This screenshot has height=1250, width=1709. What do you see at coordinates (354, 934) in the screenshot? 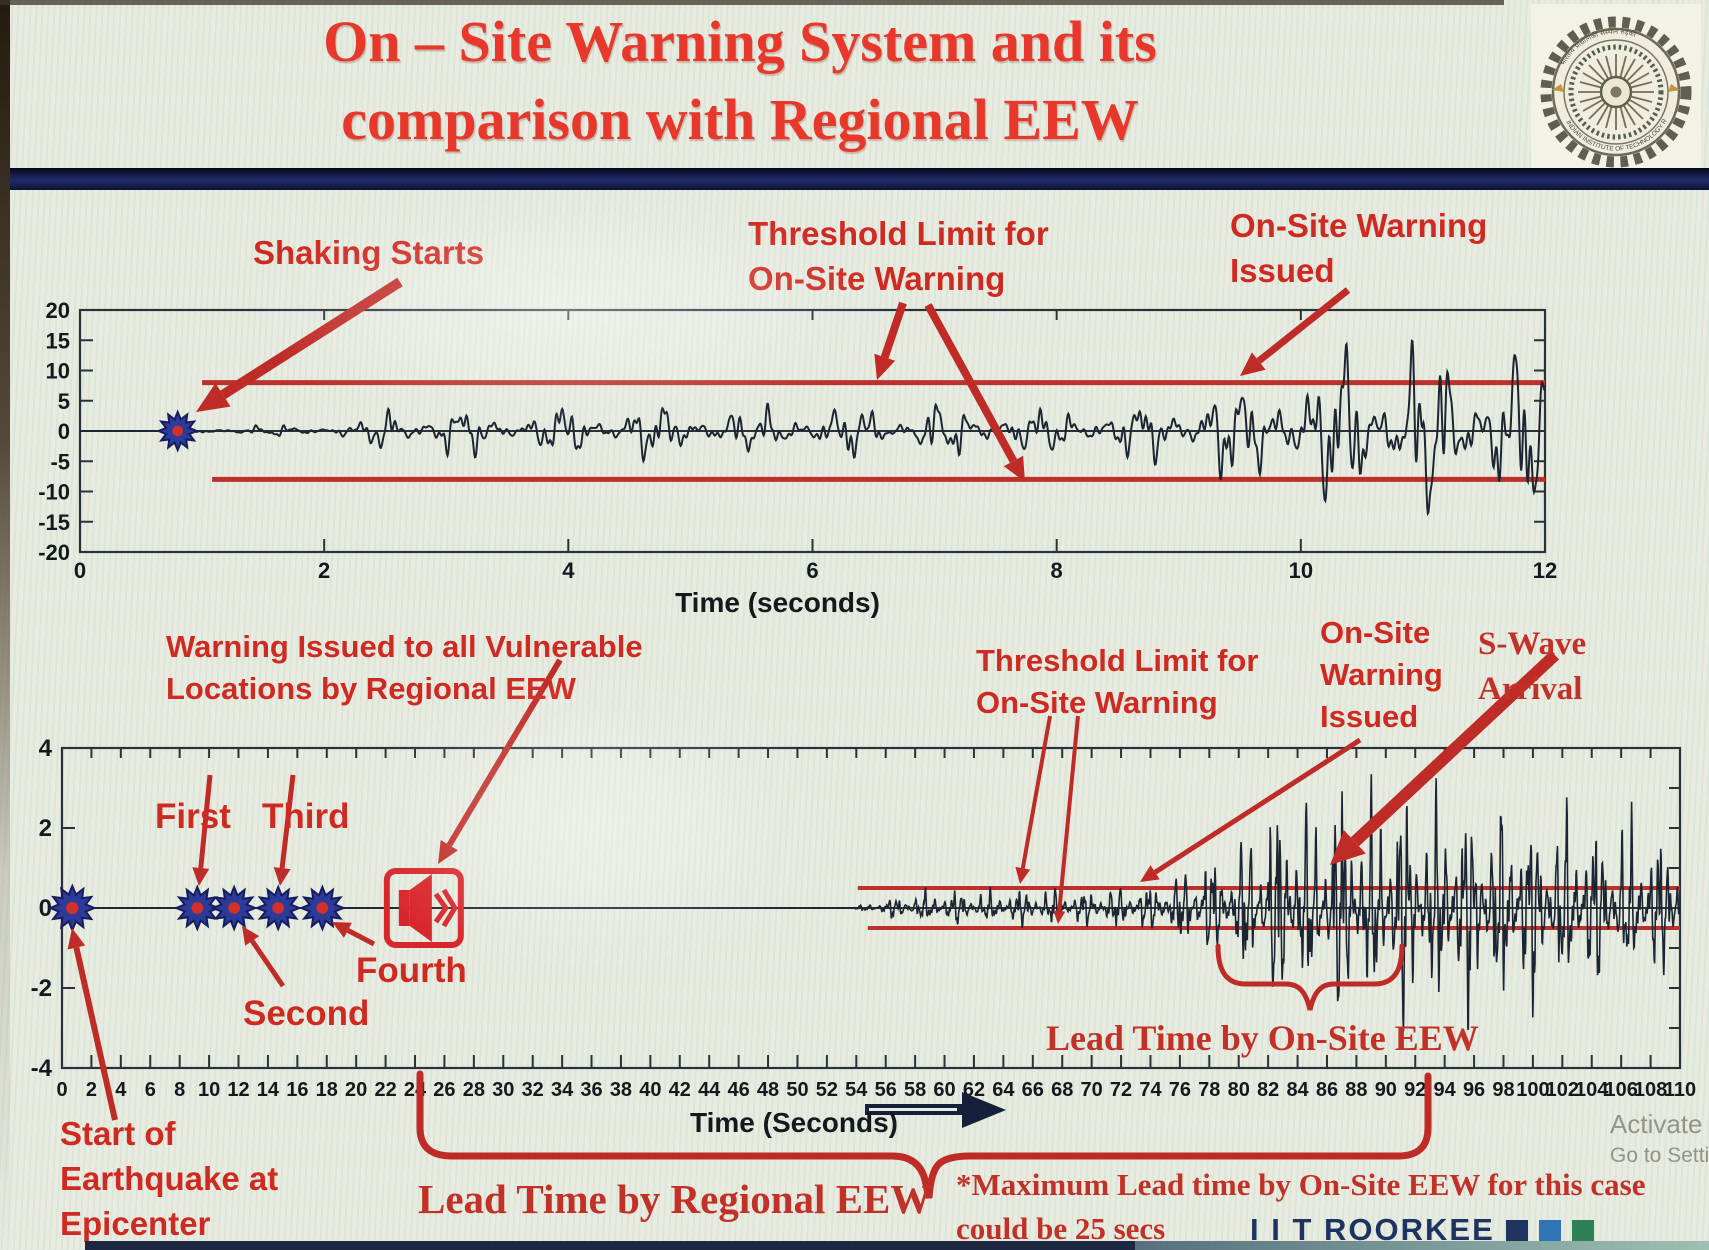
I see `fourth-pick-arrow` at bounding box center [354, 934].